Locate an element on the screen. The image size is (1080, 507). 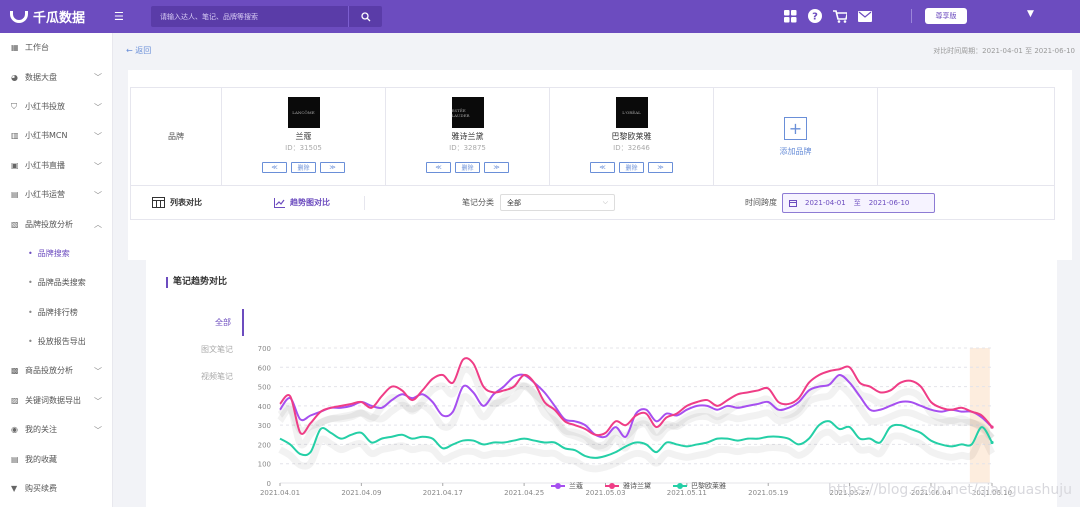
add-brand-button: + 添加品牌 is located at coordinates (796, 136).